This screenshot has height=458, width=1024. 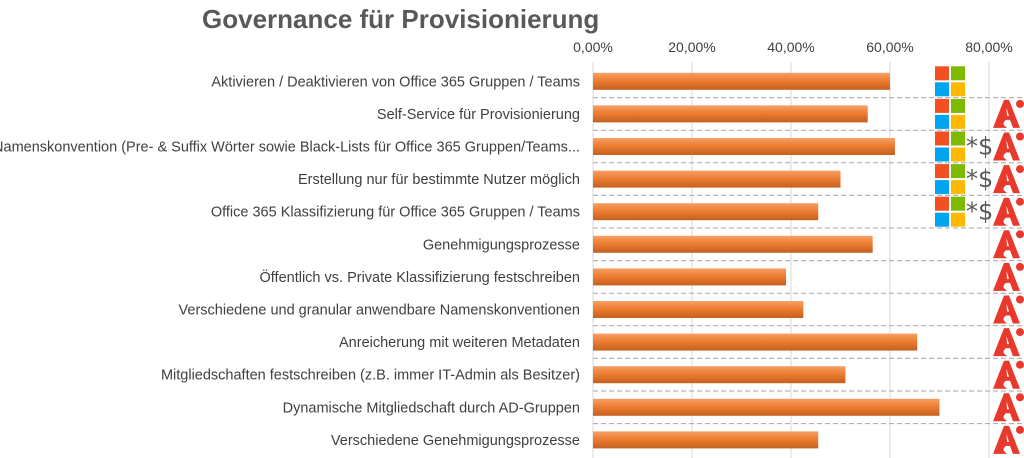 What do you see at coordinates (691, 47) in the screenshot?
I see `x-tick-label: 20,00%` at bounding box center [691, 47].